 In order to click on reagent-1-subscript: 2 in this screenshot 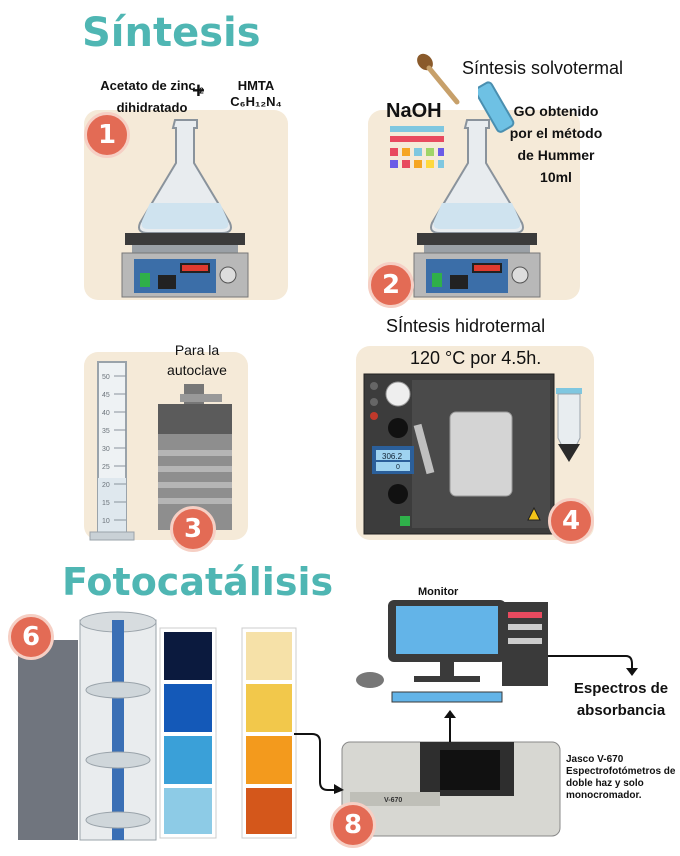, I will do `click(201, 91)`.